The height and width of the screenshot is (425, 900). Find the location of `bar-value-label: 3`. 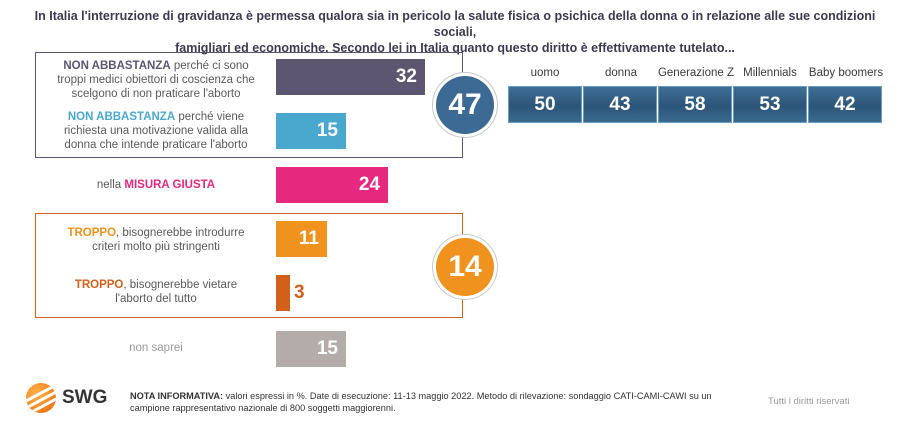

bar-value-label: 3 is located at coordinates (299, 292).